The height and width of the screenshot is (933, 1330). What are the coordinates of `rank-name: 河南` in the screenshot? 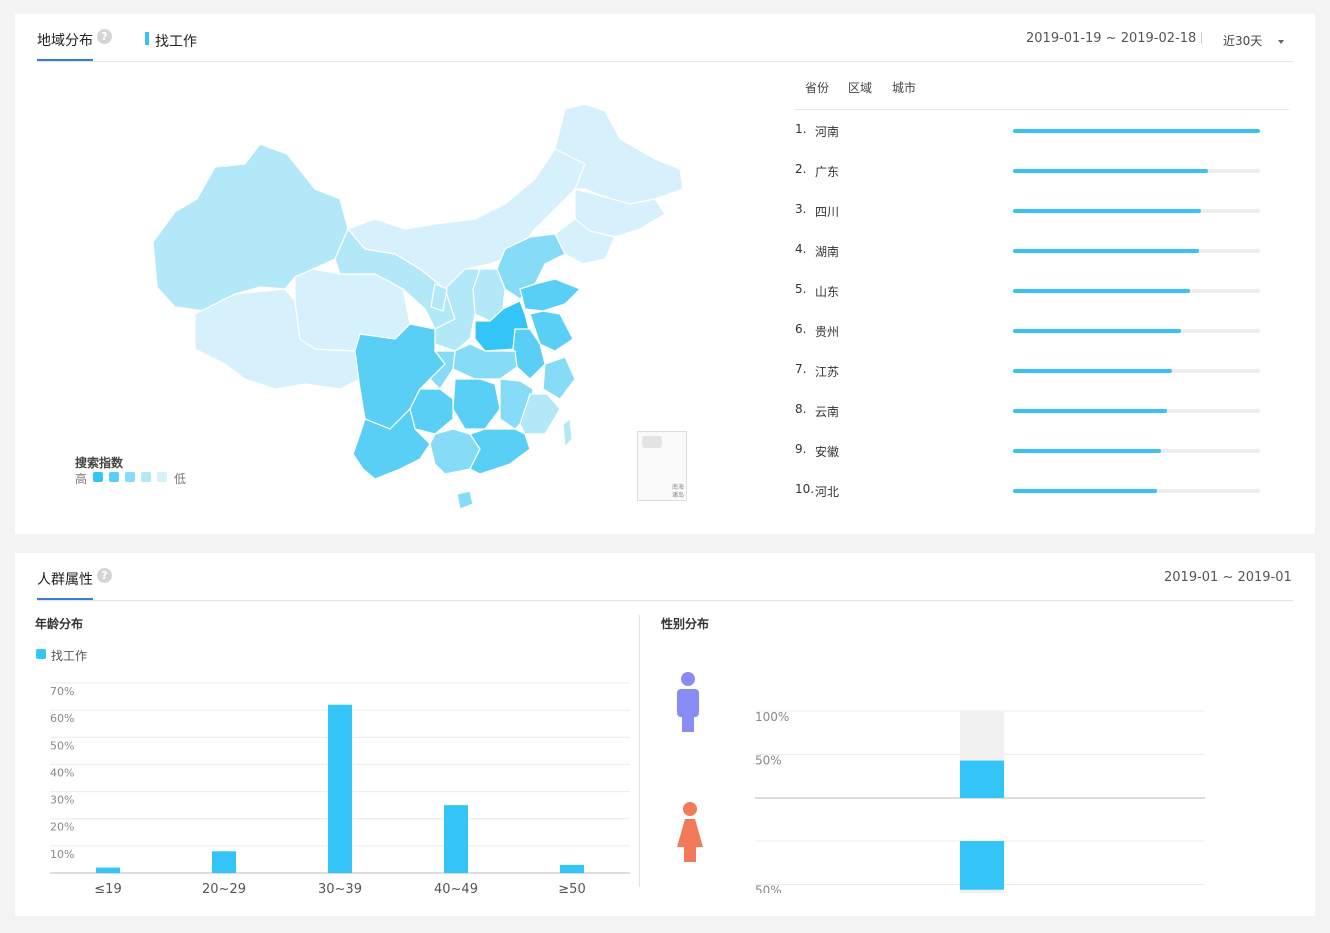 It's located at (827, 132).